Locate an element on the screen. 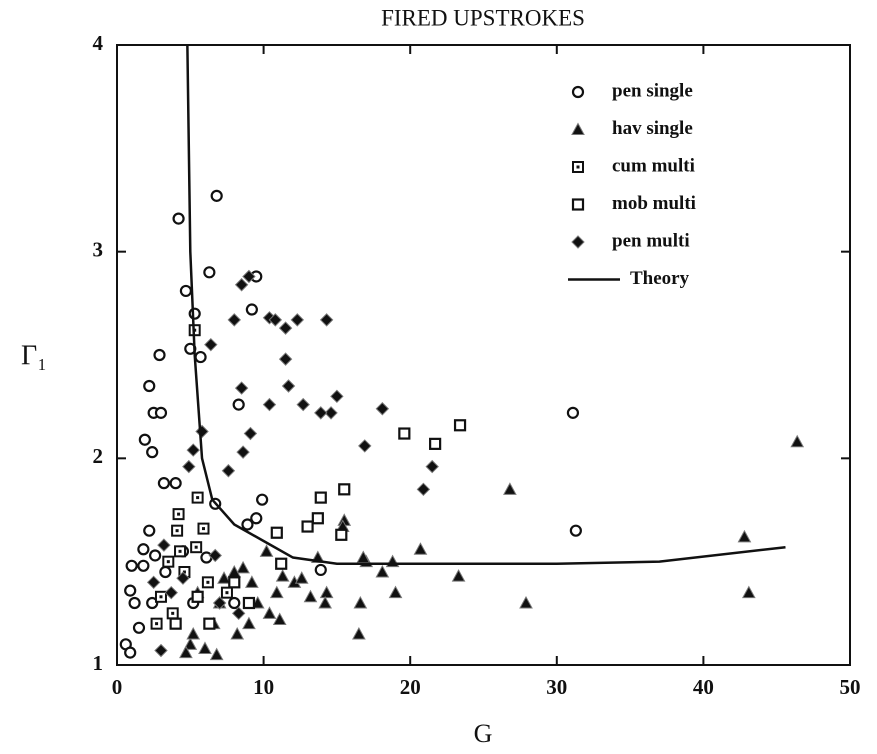 This screenshot has width=877, height=754. legend-text: hav single is located at coordinates (652, 128).